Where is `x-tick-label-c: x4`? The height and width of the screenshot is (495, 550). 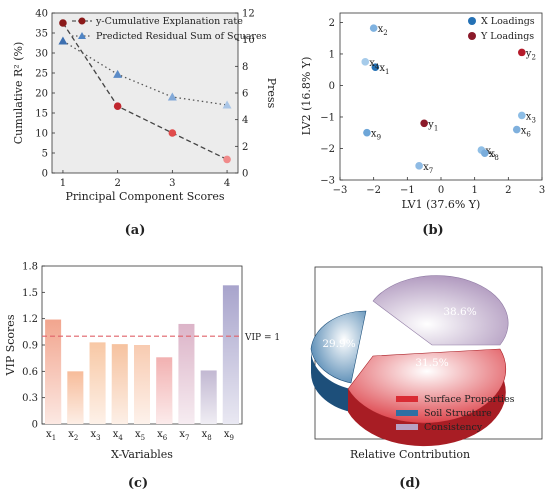 x-tick-label-c: x4 is located at coordinates (118, 435).